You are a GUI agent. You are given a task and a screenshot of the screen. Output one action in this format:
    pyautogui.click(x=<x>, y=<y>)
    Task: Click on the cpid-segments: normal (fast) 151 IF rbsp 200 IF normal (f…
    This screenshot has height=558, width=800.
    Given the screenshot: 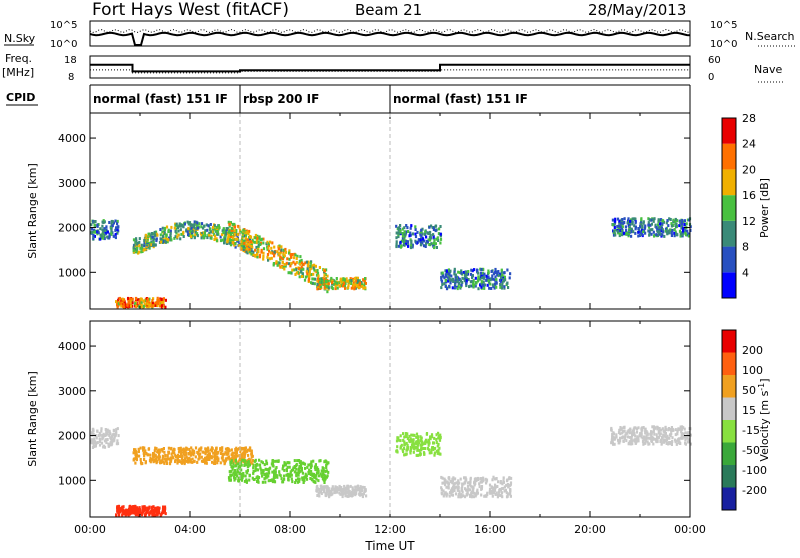 What is the action you would take?
    pyautogui.click(x=390, y=99)
    